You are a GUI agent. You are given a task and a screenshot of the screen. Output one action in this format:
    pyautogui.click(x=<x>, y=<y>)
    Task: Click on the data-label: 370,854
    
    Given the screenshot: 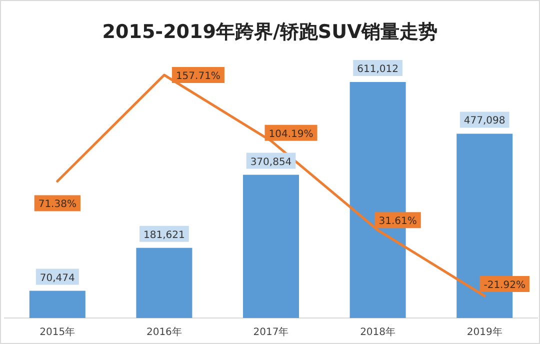 What is the action you would take?
    pyautogui.click(x=271, y=162)
    